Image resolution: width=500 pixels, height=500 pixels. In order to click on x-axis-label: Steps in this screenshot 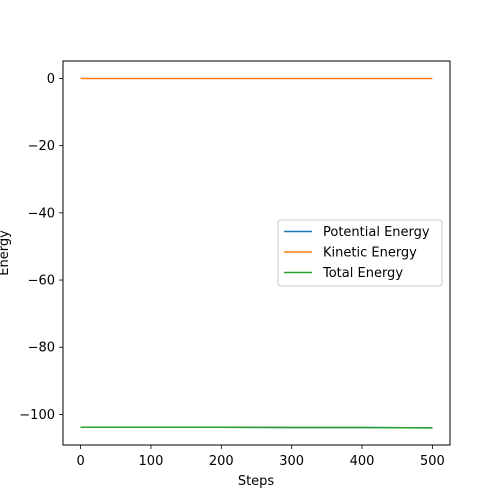, I will do `click(256, 481)`.